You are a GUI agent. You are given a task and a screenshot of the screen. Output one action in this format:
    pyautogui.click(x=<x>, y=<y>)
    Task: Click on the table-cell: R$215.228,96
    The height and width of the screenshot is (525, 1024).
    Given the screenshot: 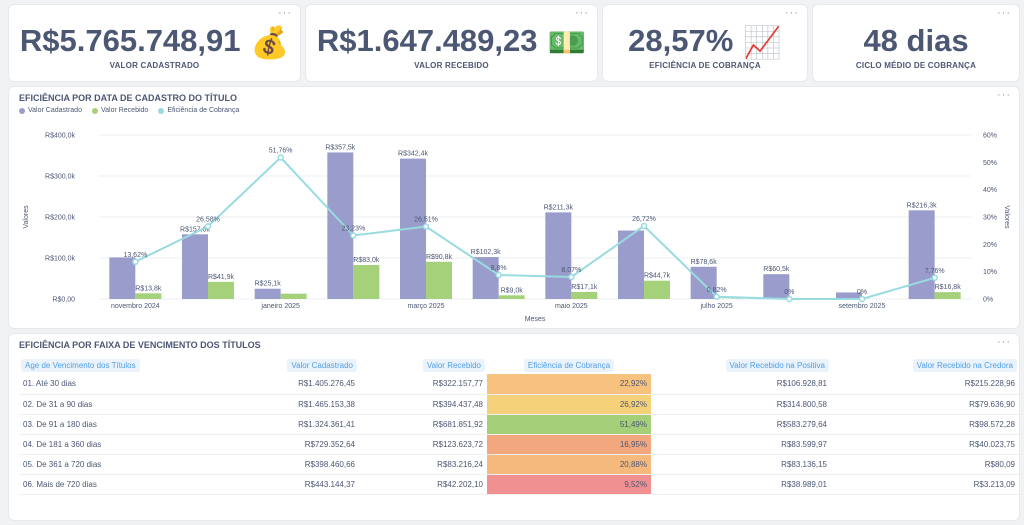 What is the action you would take?
    pyautogui.click(x=925, y=384)
    